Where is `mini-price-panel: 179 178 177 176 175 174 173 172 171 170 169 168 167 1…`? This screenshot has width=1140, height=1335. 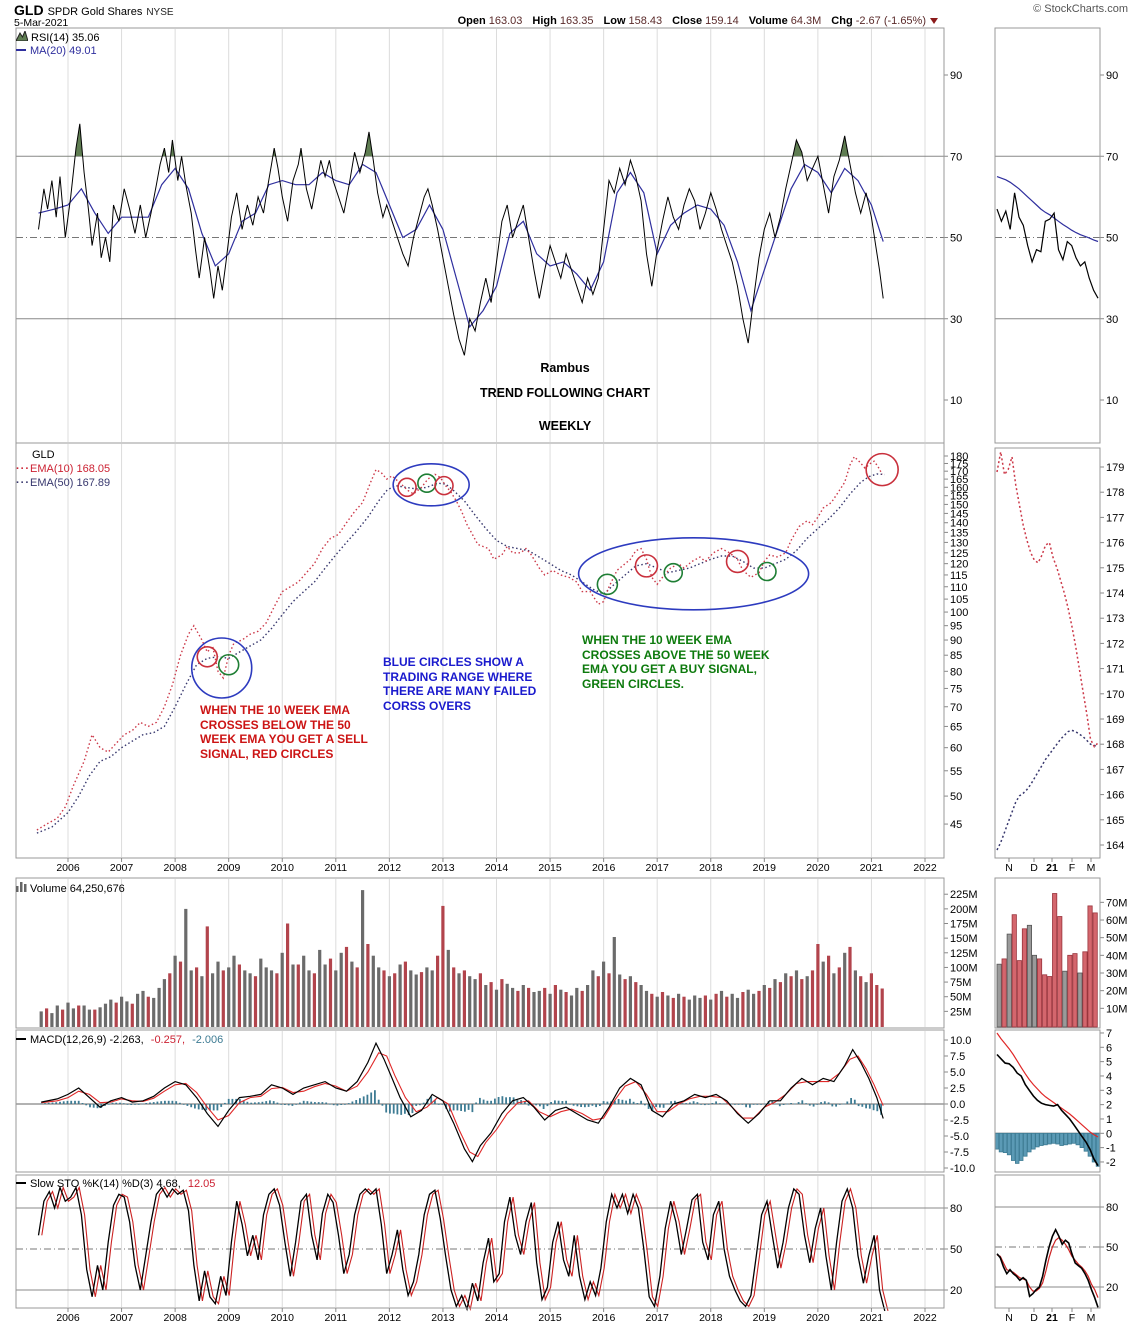
mini-price-panel: 179 178 177 176 175 174 173 172 171 170 169 168 167 1… is located at coordinates (1060, 651).